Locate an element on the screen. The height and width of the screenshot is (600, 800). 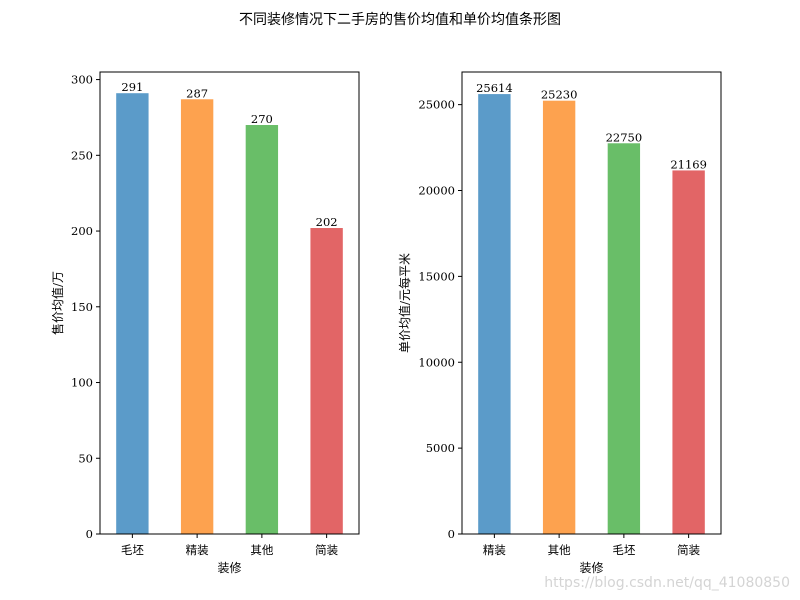
y-tick-label: 200 is located at coordinates (82, 231).